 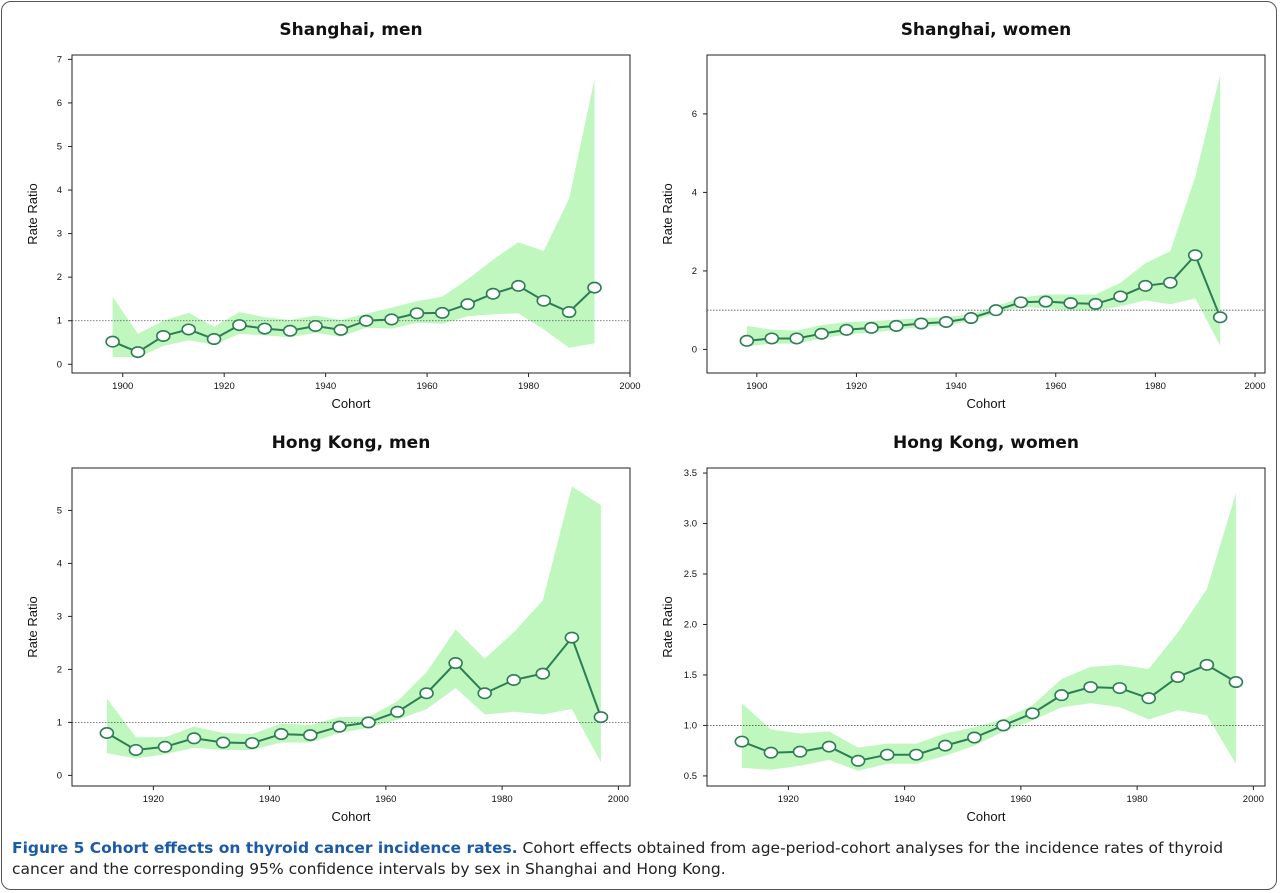 I want to click on y-tick-label: 2.0, so click(x=690, y=624).